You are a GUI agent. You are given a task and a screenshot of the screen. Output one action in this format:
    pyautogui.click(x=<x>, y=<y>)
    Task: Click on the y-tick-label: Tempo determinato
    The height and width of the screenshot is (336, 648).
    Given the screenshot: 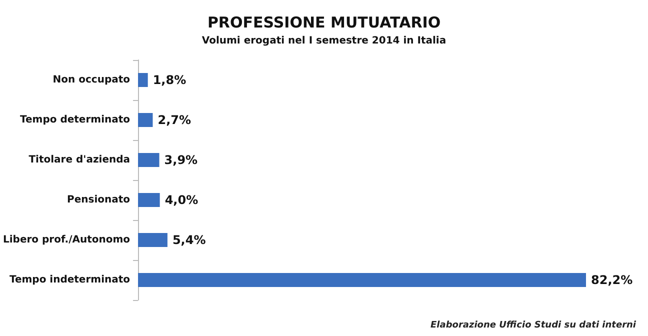 What is the action you would take?
    pyautogui.click(x=75, y=120)
    